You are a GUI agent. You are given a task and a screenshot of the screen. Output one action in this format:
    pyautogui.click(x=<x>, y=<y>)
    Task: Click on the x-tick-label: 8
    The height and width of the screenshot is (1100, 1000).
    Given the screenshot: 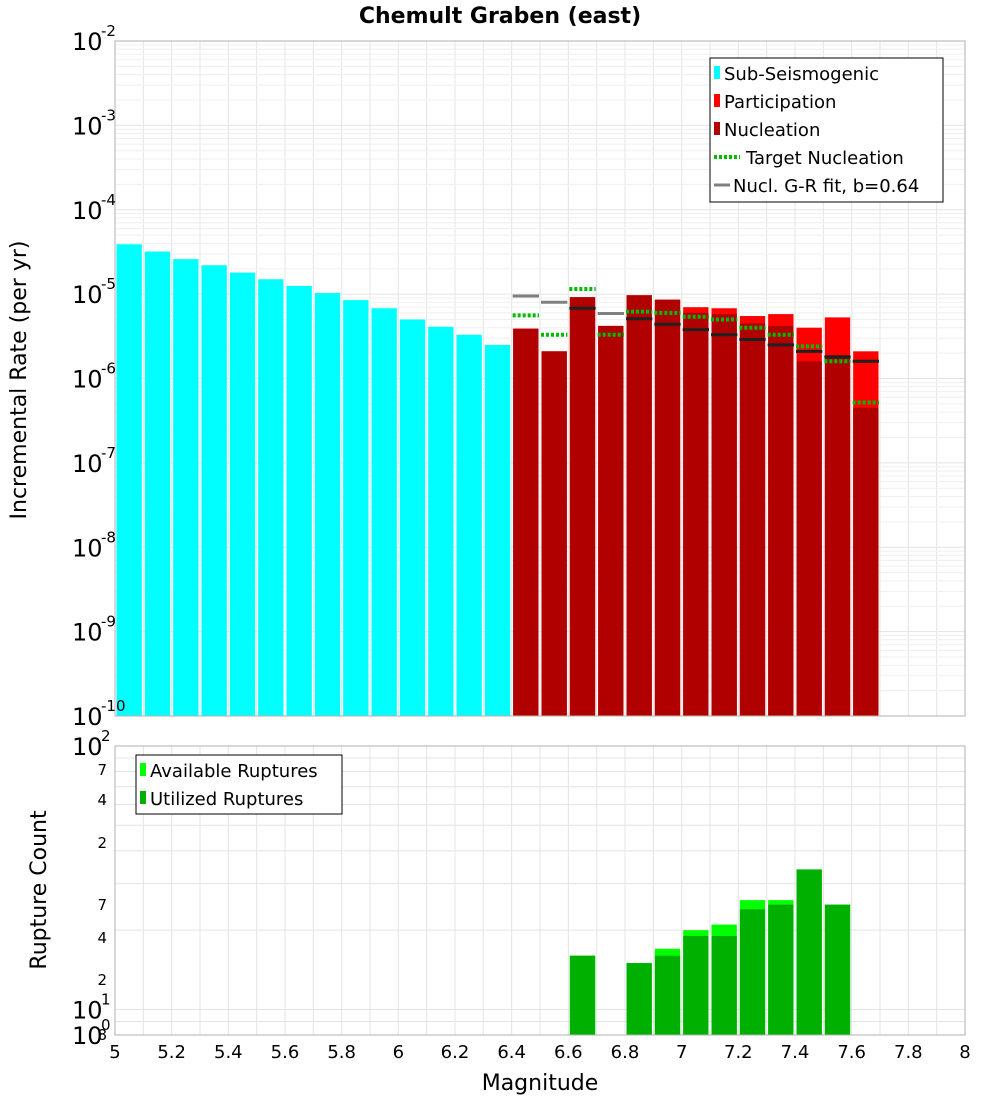 What is the action you would take?
    pyautogui.click(x=964, y=1052)
    